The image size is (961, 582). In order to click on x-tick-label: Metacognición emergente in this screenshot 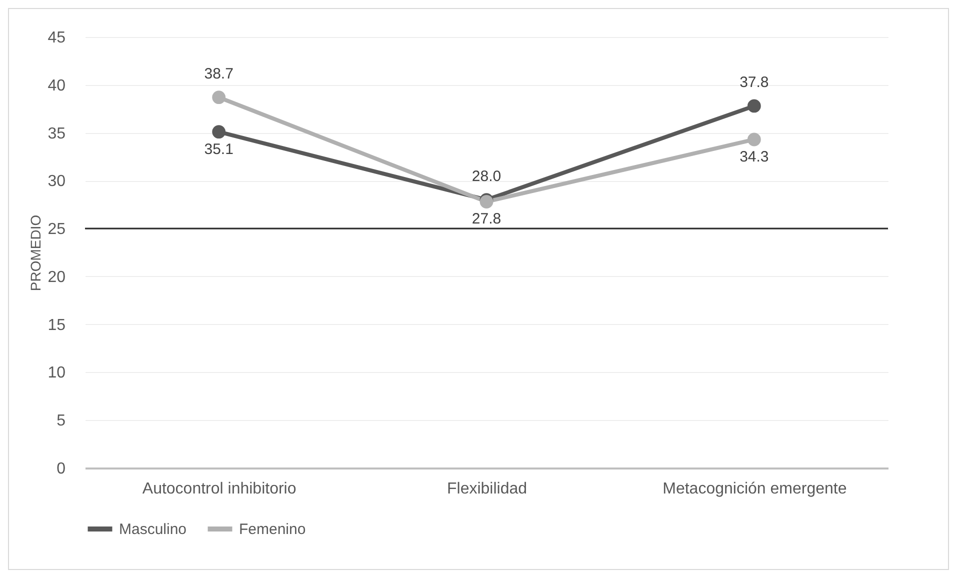, I will do `click(754, 489)`.